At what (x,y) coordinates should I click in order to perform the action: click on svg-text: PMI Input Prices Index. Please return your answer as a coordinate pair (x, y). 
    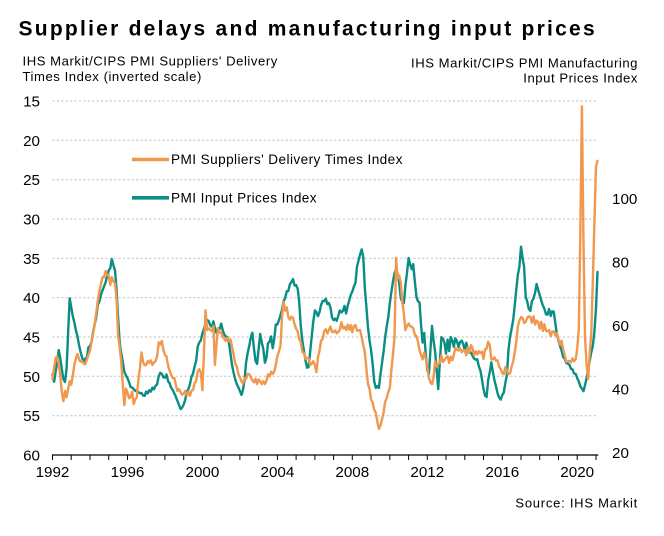
    Looking at the image, I should click on (244, 197).